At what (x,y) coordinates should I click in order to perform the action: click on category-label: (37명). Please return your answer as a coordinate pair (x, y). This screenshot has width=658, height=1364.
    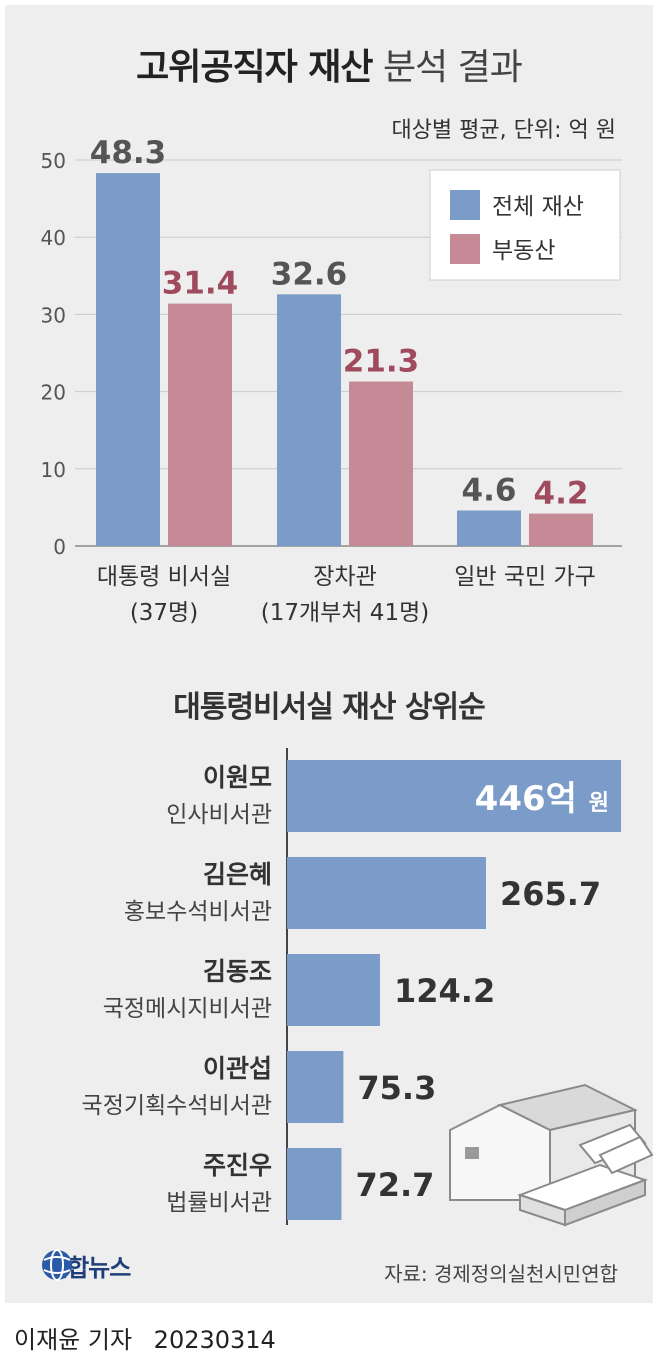
    Looking at the image, I should click on (164, 613).